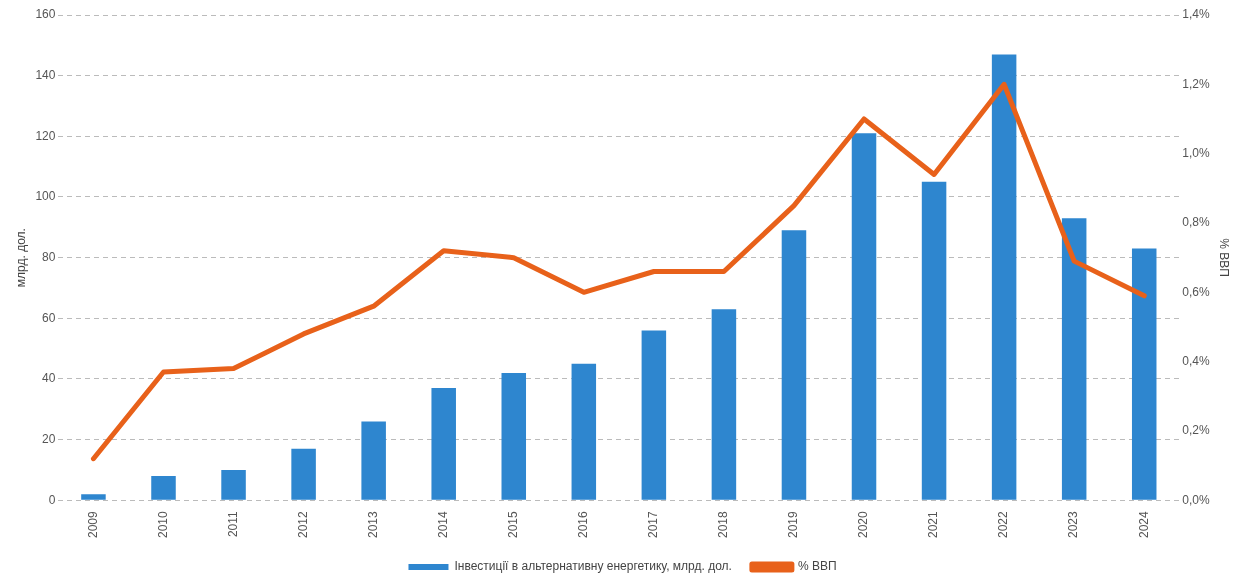  I want to click on y-tick-label: 60, so click(49, 317).